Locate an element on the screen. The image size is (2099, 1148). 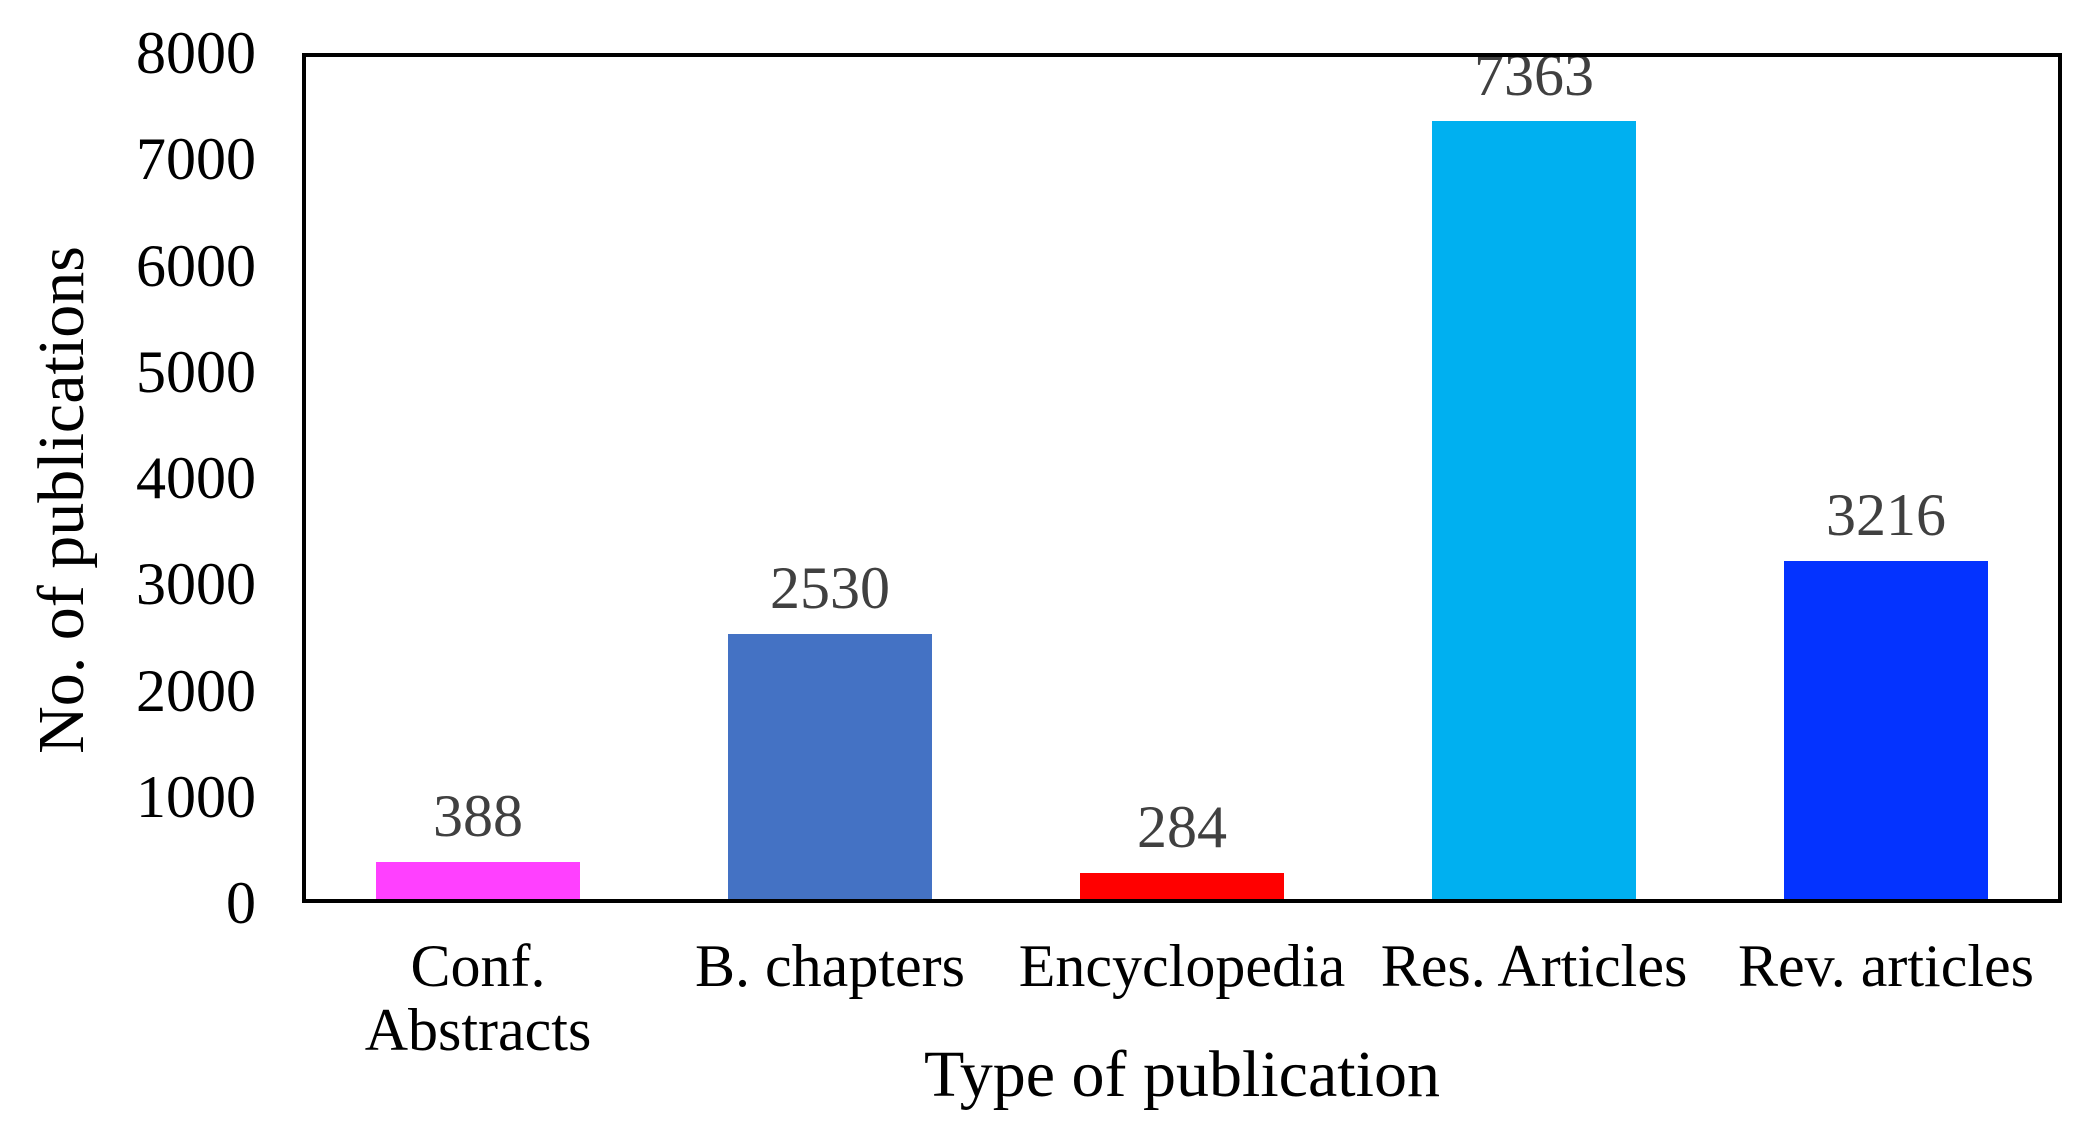
x-tick-label: B. chapters is located at coordinates (830, 966).